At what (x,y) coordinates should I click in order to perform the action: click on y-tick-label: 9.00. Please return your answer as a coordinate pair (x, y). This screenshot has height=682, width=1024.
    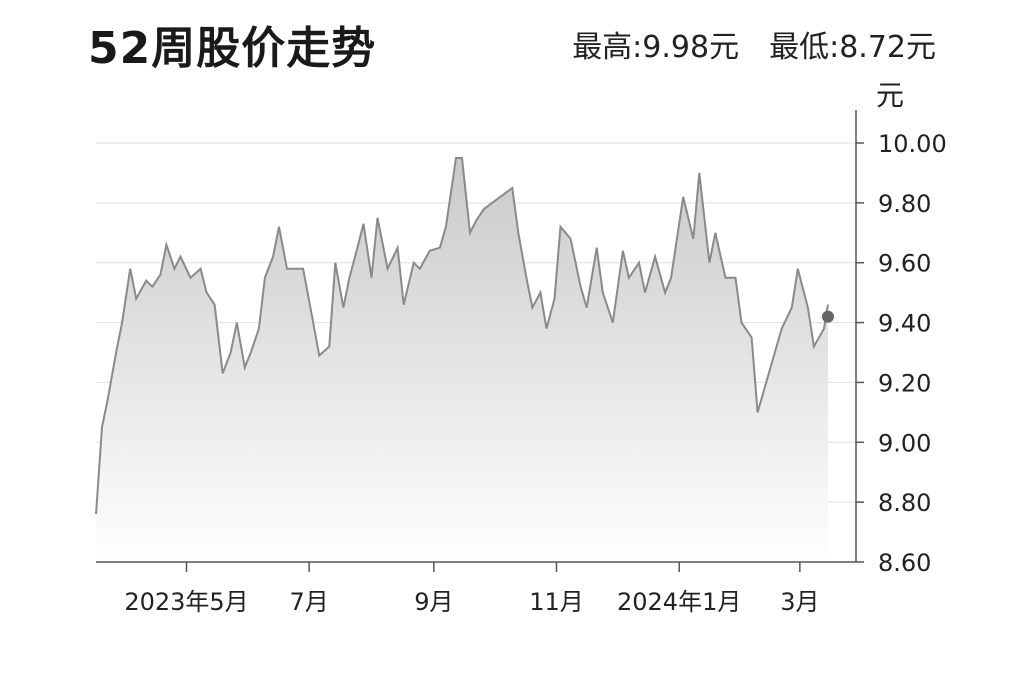
    Looking at the image, I should click on (904, 443).